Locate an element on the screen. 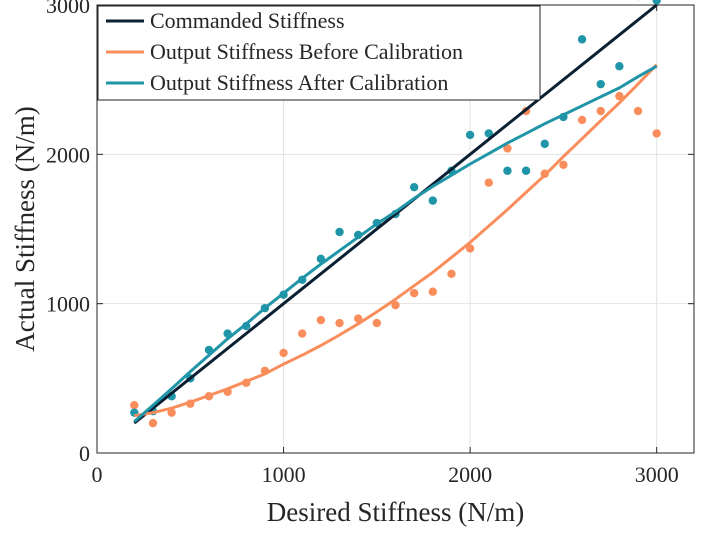 This screenshot has width=706, height=535. y-axis-title: Actual Stiffness (N/m) is located at coordinates (25, 228).